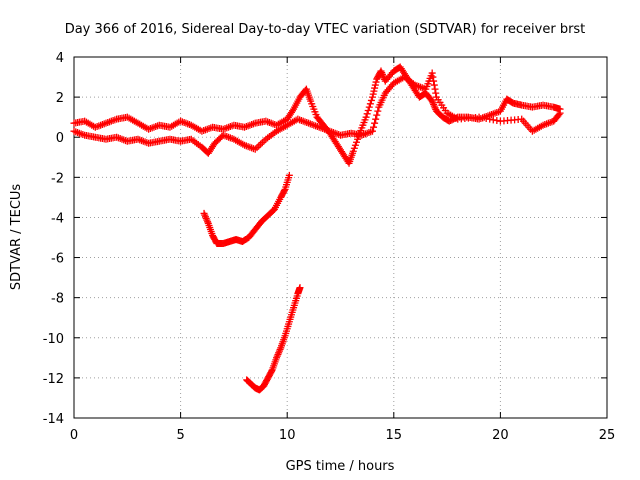 This screenshot has height=480, width=640. I want to click on y-tick-label: -8, so click(57, 299).